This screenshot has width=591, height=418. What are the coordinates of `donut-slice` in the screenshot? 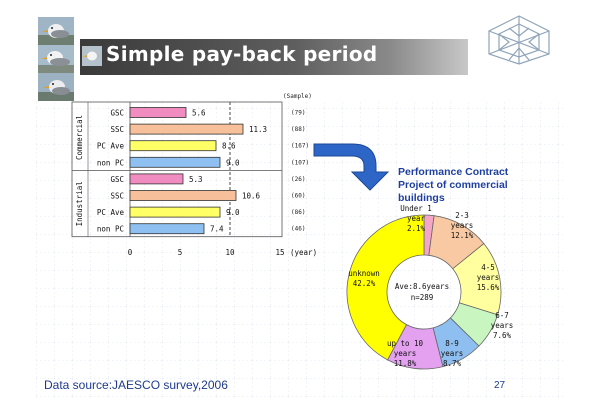 It's located at (385, 287).